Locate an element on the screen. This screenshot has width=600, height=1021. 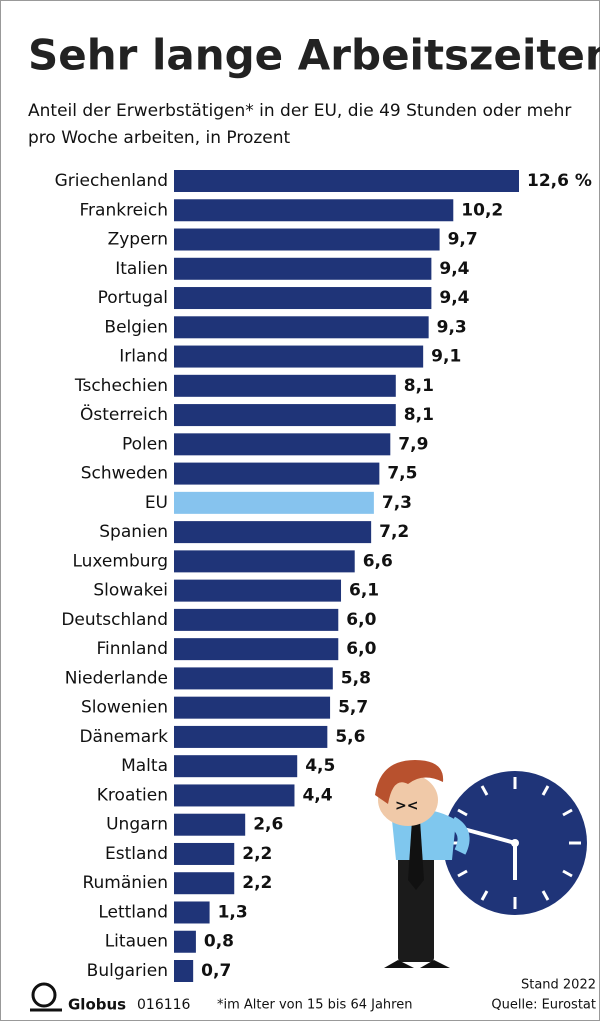
value-label: 4,4 is located at coordinates (317, 795).